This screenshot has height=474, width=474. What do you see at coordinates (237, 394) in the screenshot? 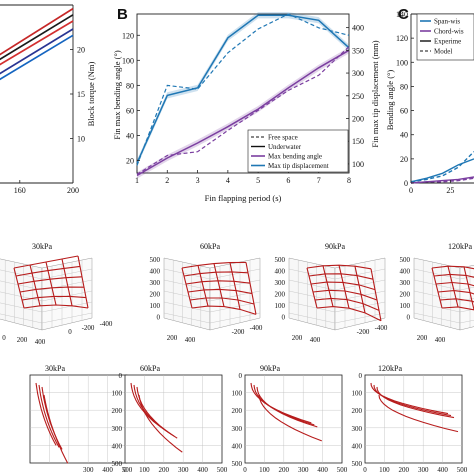
I see `panel-2d-ytick-2-1: 100` at bounding box center [237, 394].